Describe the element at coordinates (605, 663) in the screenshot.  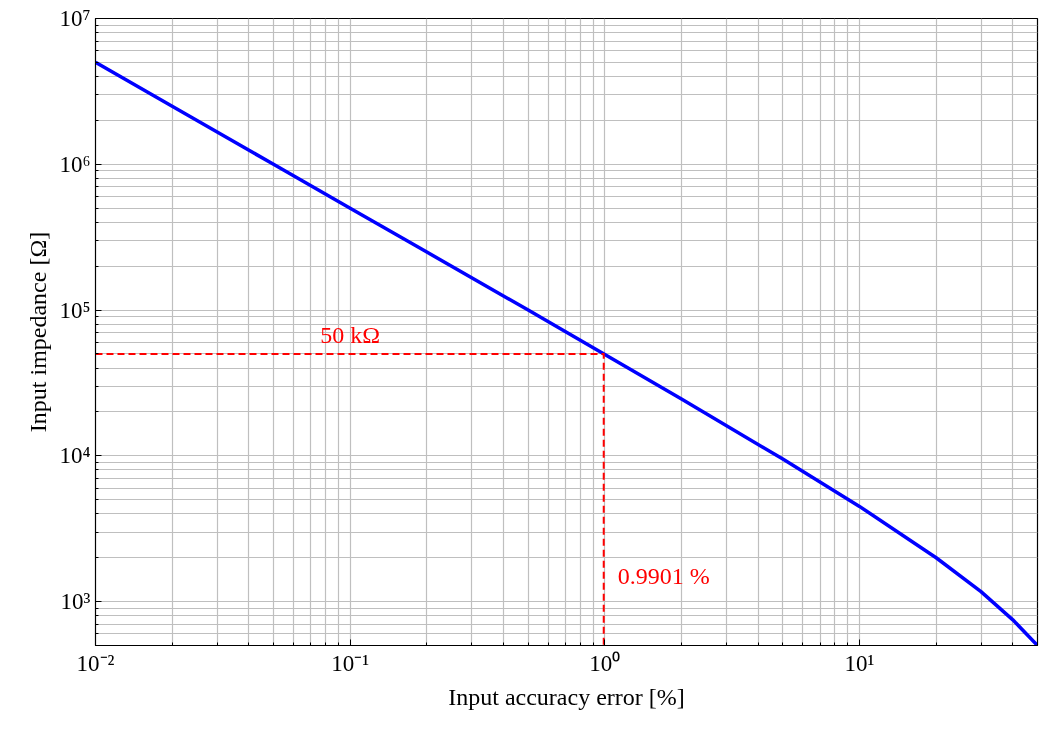
I see `x-tick-label: 10⁰` at that location.